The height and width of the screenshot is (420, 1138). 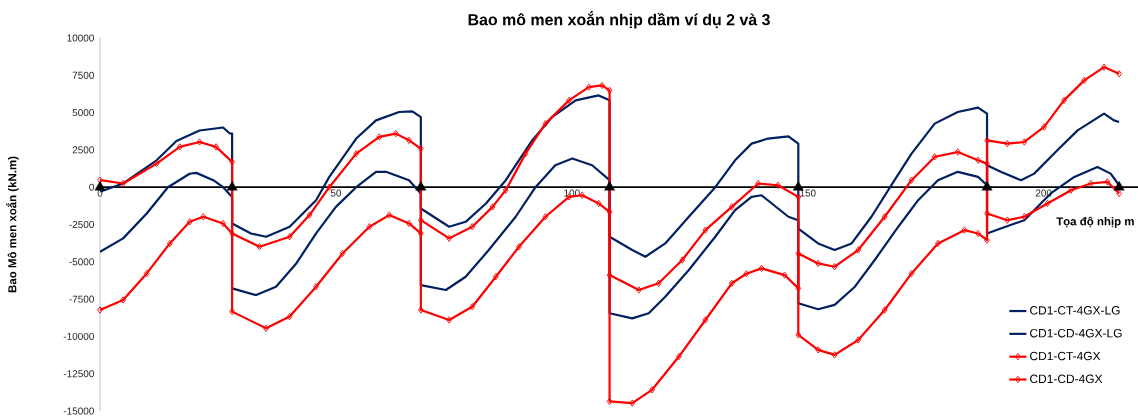 What do you see at coordinates (1065, 356) in the screenshot?
I see `legend-label: CD1-CT-4GX` at bounding box center [1065, 356].